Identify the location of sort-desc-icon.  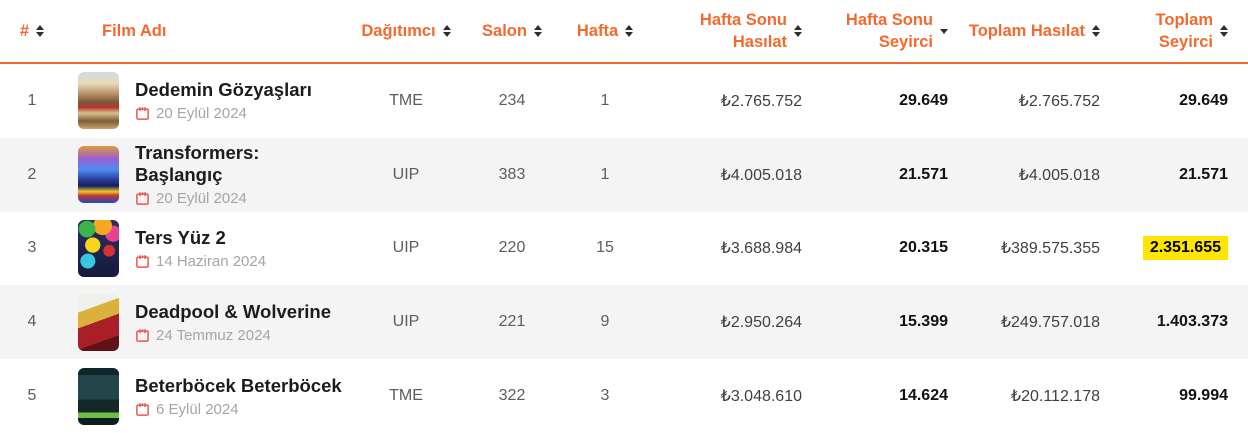
(944, 31).